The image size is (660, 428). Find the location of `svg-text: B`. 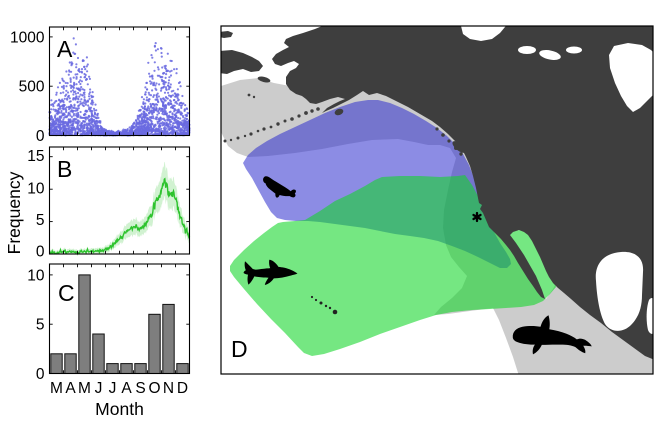

svg-text: B is located at coordinates (64, 169).